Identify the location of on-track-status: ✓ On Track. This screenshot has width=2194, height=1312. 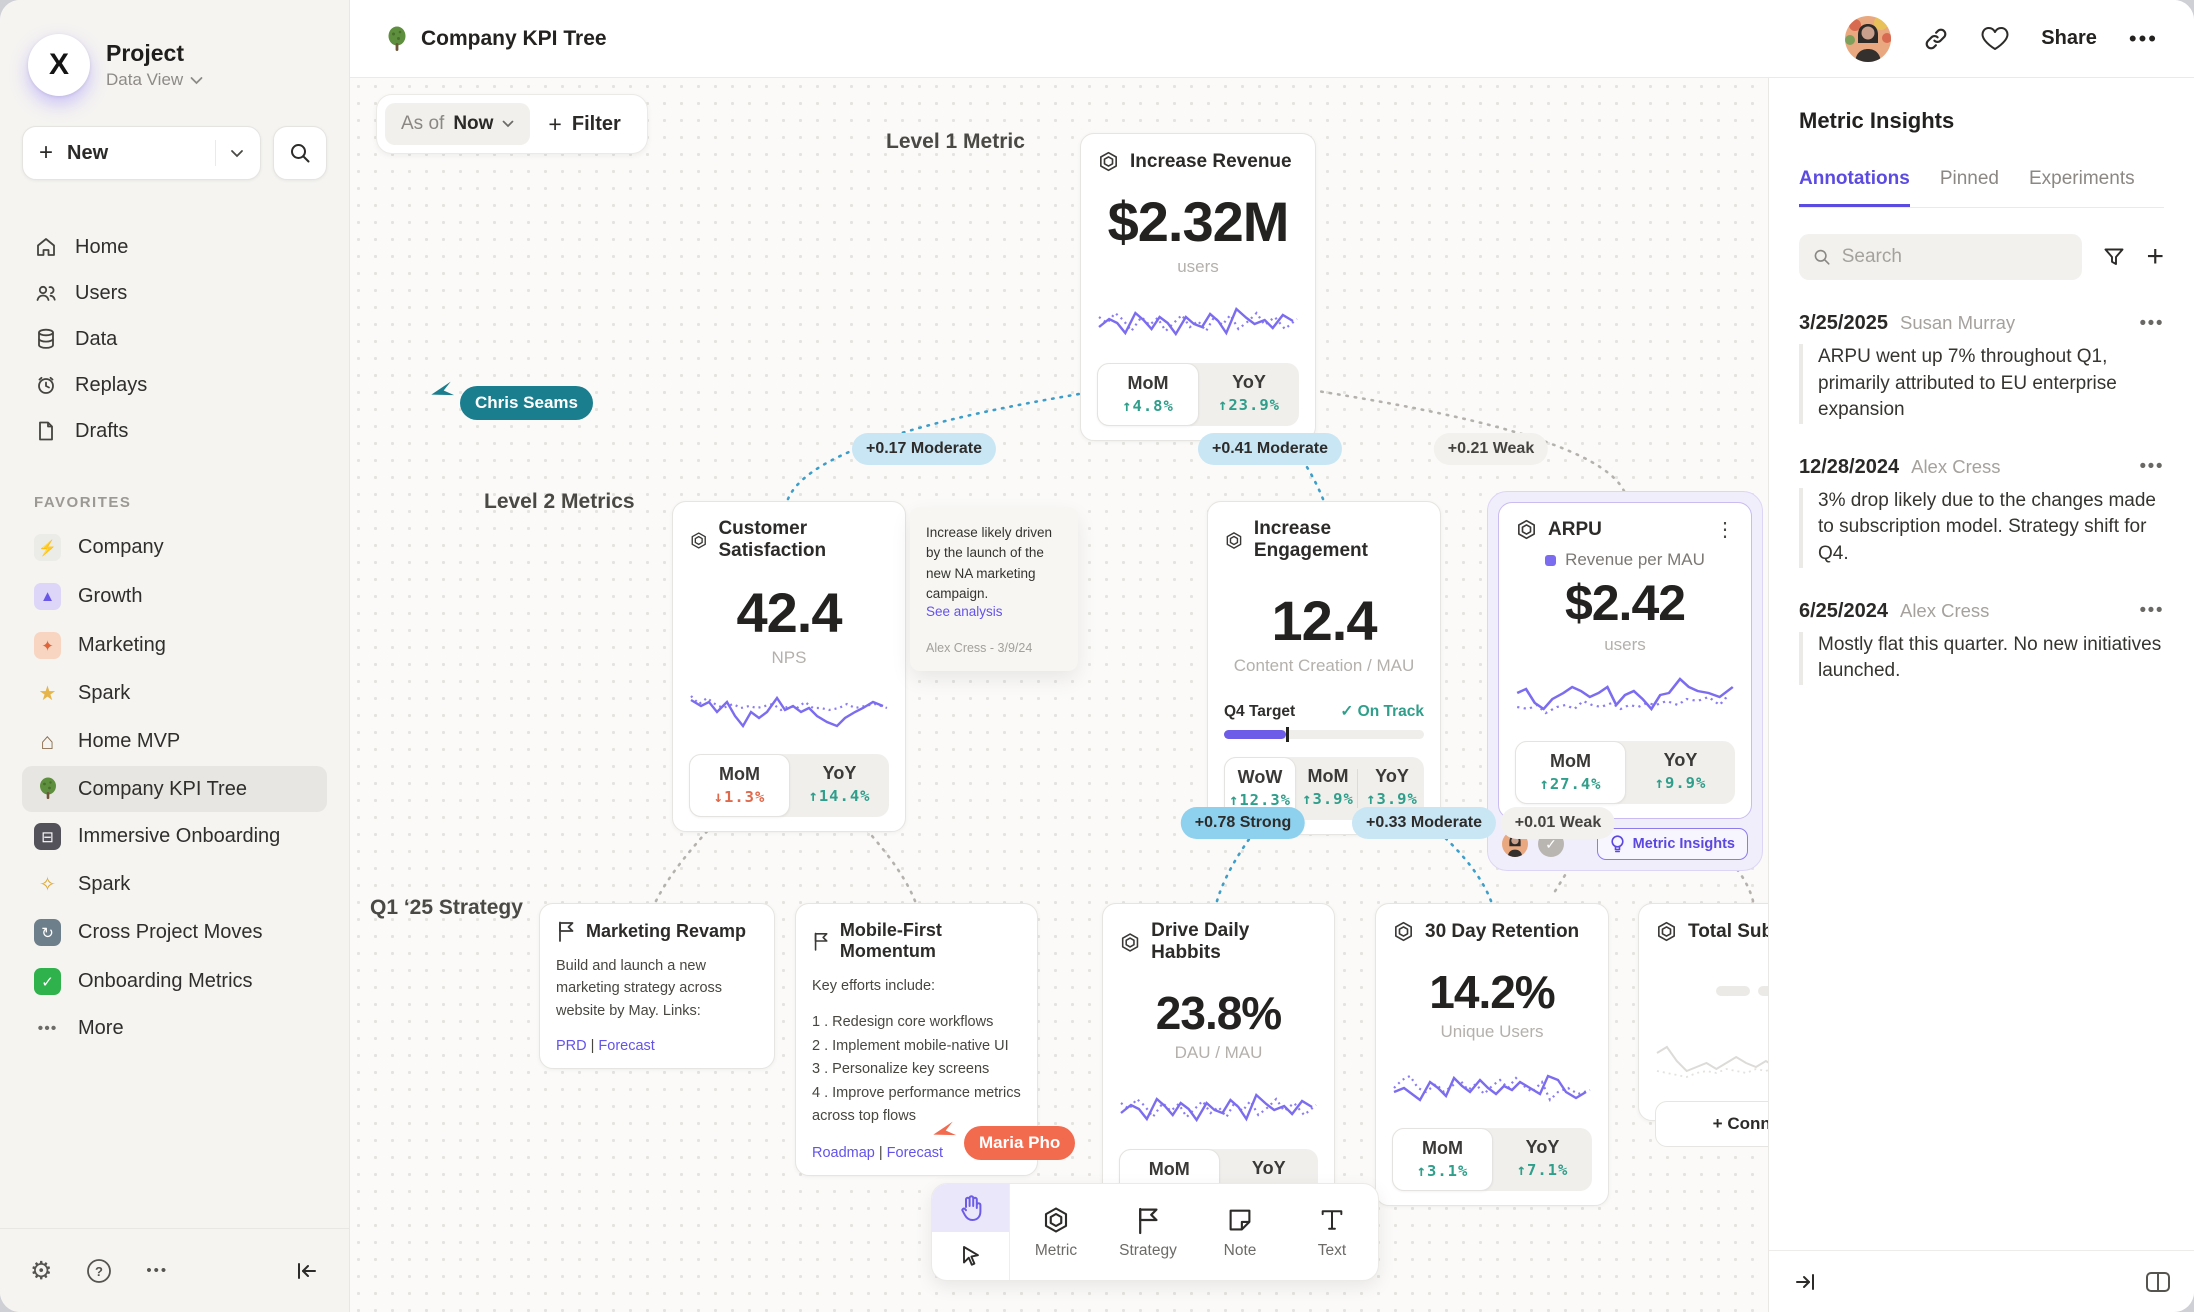
(1382, 711).